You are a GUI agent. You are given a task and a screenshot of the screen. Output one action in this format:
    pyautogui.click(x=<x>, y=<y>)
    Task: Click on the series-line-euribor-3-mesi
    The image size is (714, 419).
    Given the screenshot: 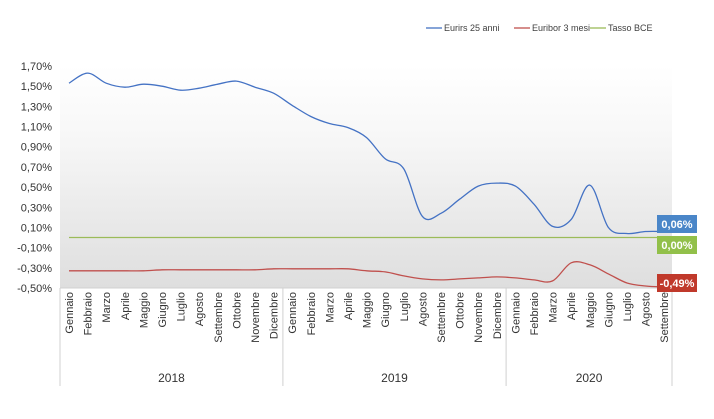 What is the action you would take?
    pyautogui.click(x=366, y=274)
    